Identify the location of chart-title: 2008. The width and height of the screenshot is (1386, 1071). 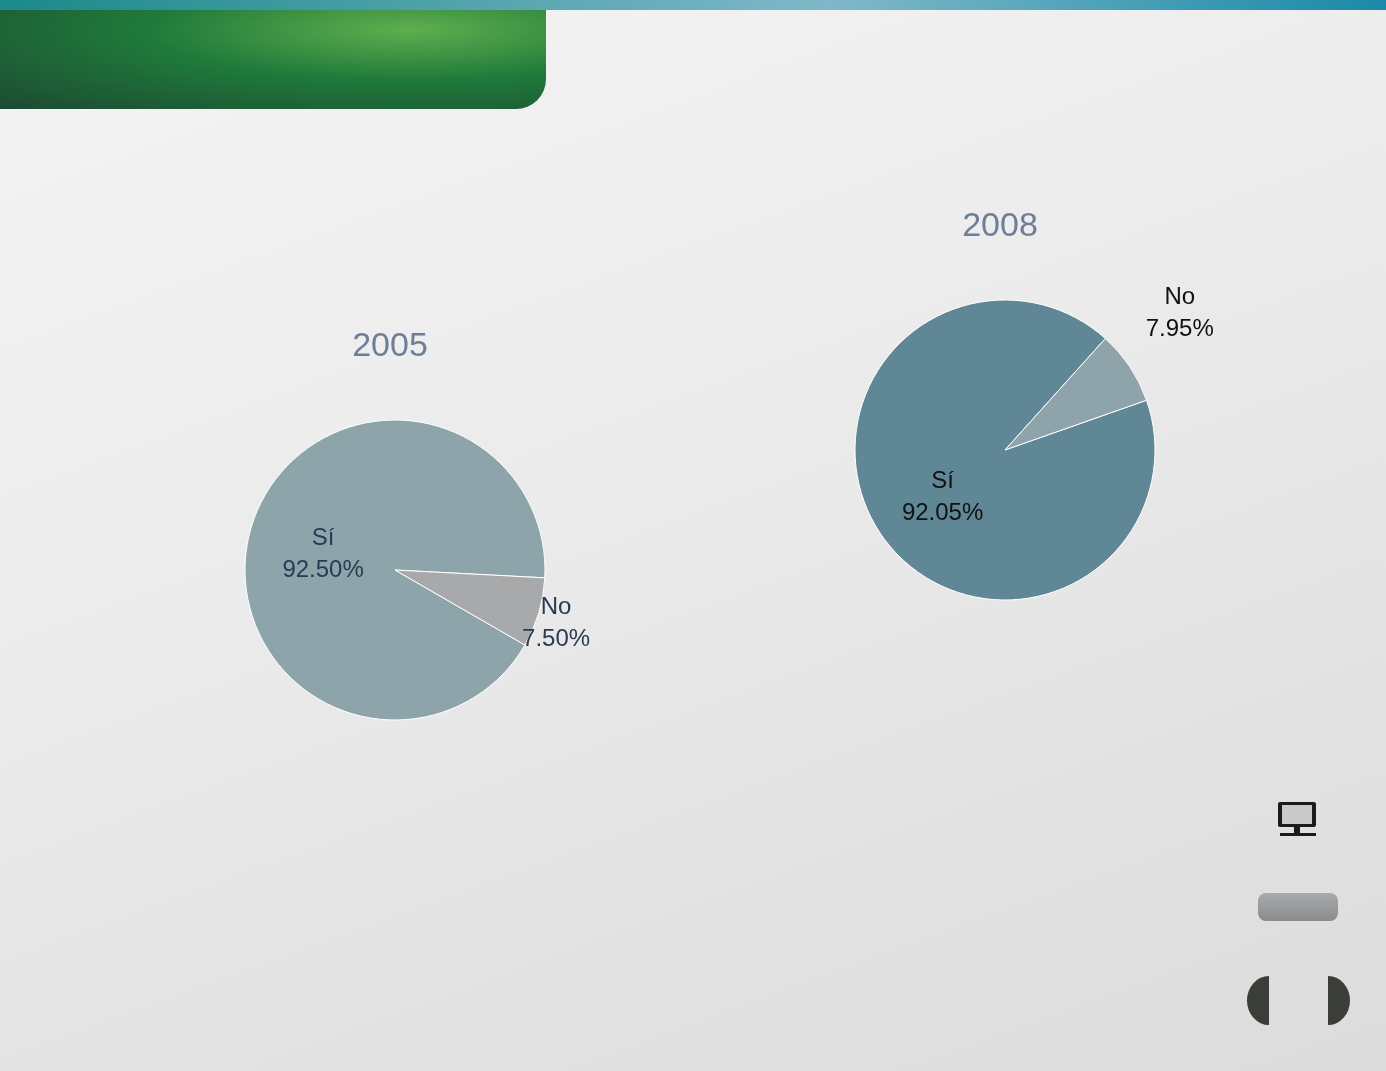
(1000, 224).